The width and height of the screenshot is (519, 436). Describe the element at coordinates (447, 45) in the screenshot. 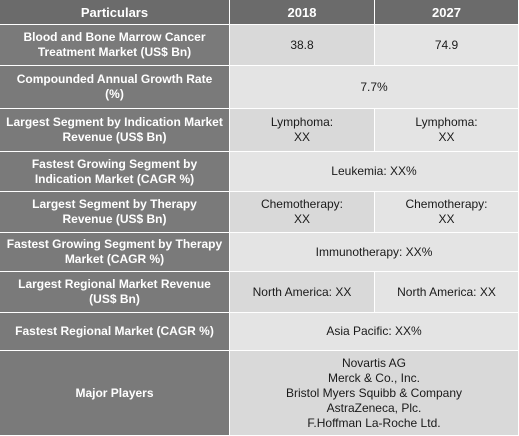

I see `value-2027: 74.9` at that location.